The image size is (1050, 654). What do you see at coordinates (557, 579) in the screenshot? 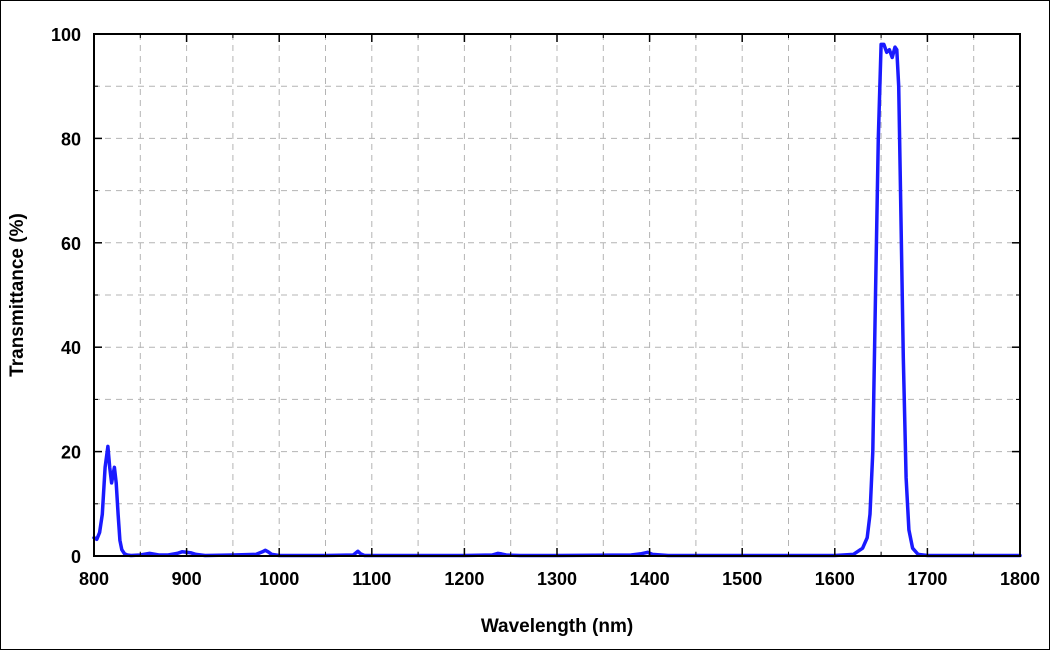
I see `x-tick-label: 1300` at bounding box center [557, 579].